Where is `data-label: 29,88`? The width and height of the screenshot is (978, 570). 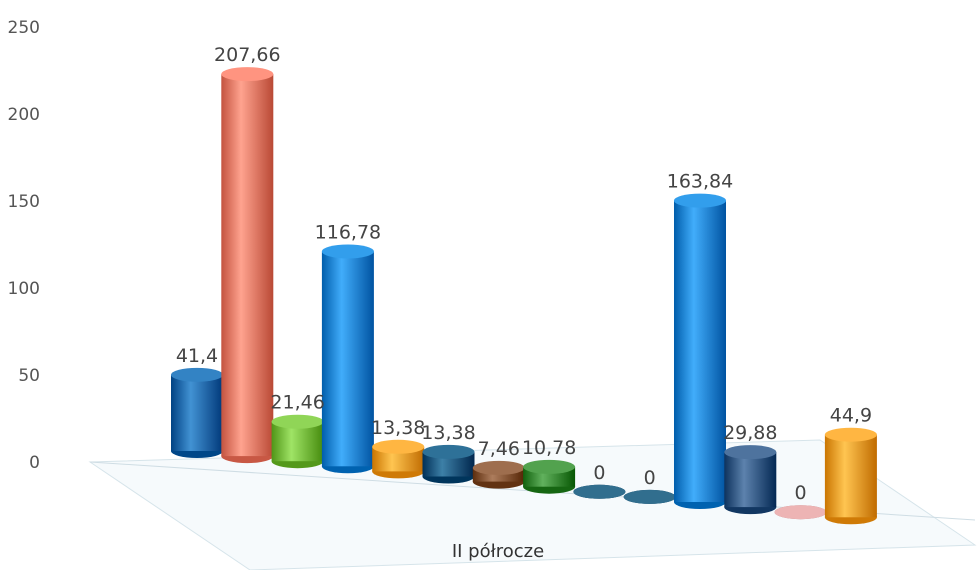
data-label: 29,88 is located at coordinates (750, 433).